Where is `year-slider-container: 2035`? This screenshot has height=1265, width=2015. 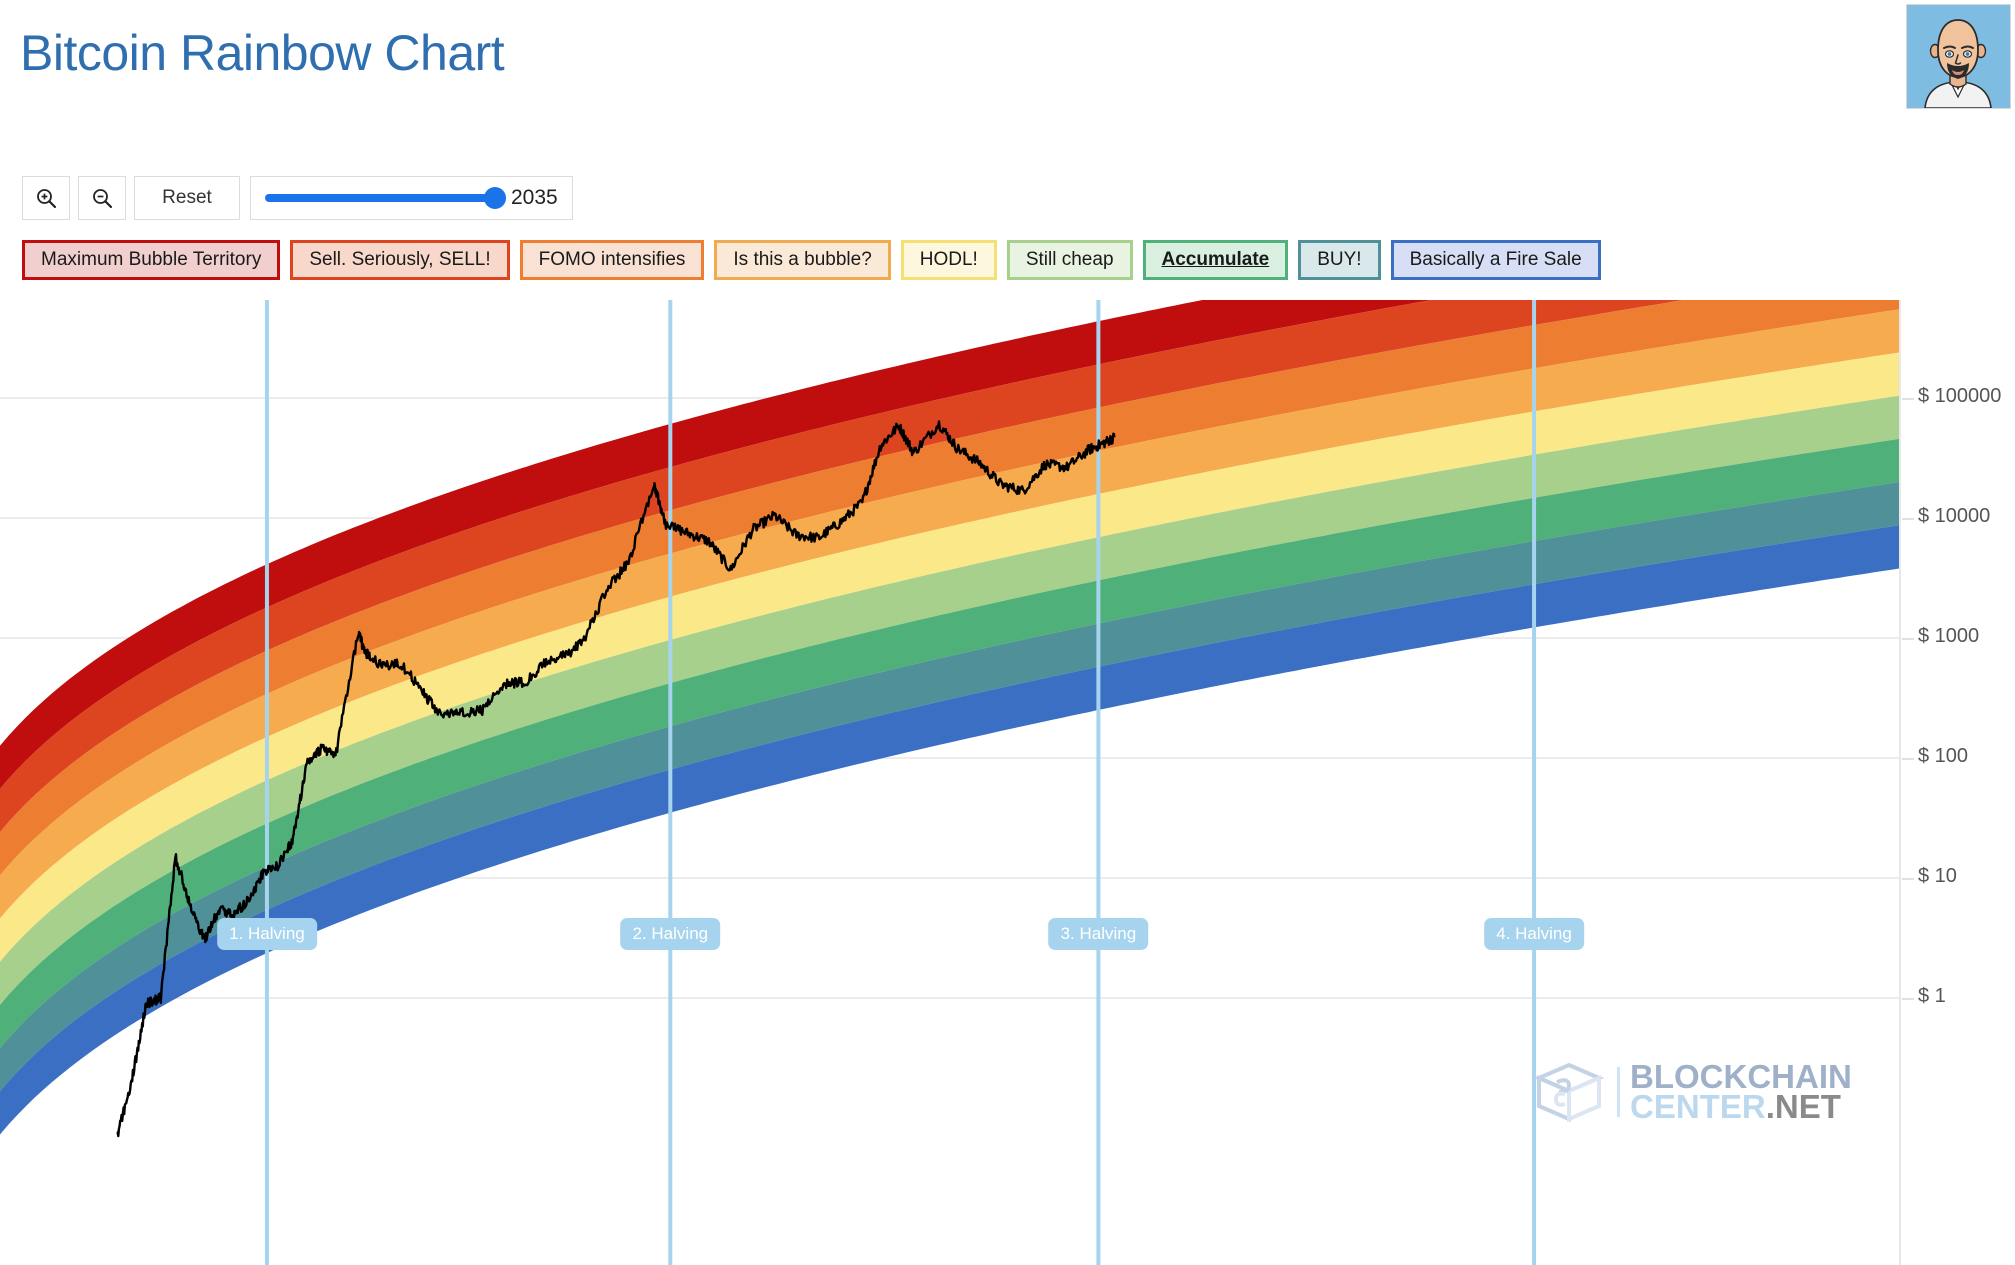
year-slider-container: 2035 is located at coordinates (411, 198).